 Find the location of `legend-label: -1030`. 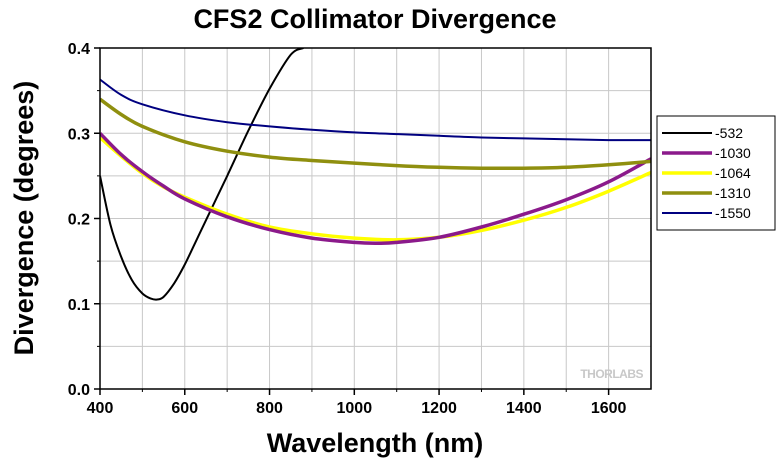

legend-label: -1030 is located at coordinates (733, 153).